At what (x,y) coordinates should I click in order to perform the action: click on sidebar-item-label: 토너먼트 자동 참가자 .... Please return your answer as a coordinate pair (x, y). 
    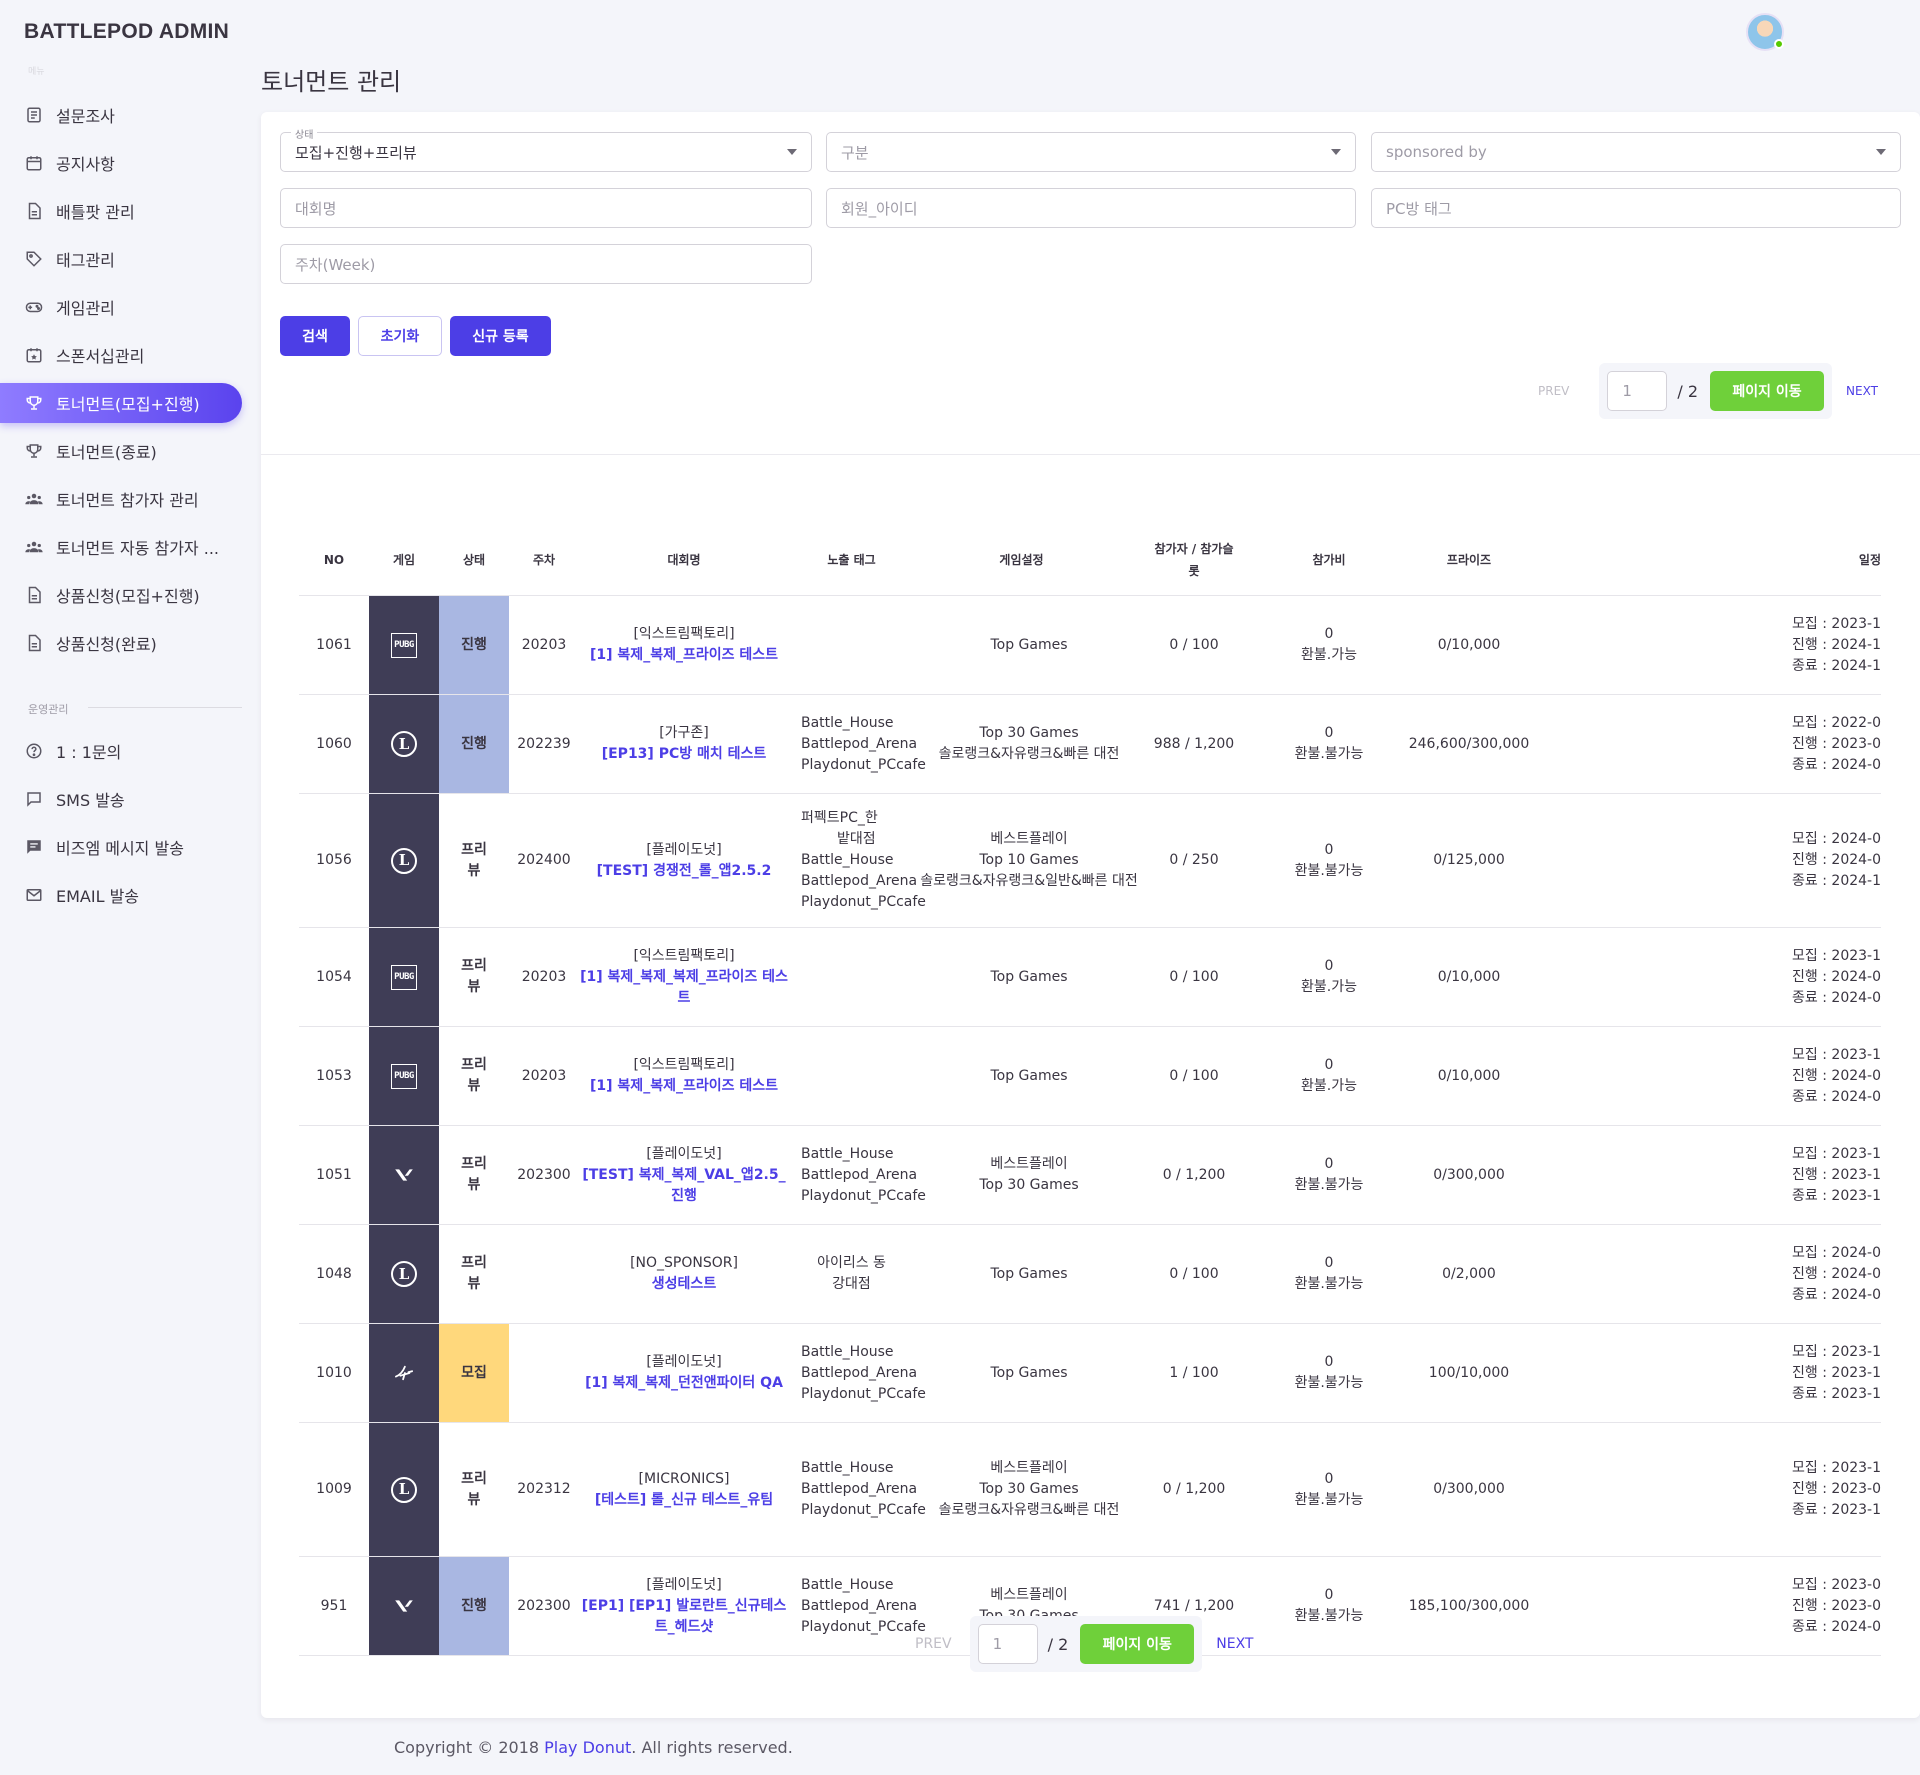
    Looking at the image, I should click on (137, 548).